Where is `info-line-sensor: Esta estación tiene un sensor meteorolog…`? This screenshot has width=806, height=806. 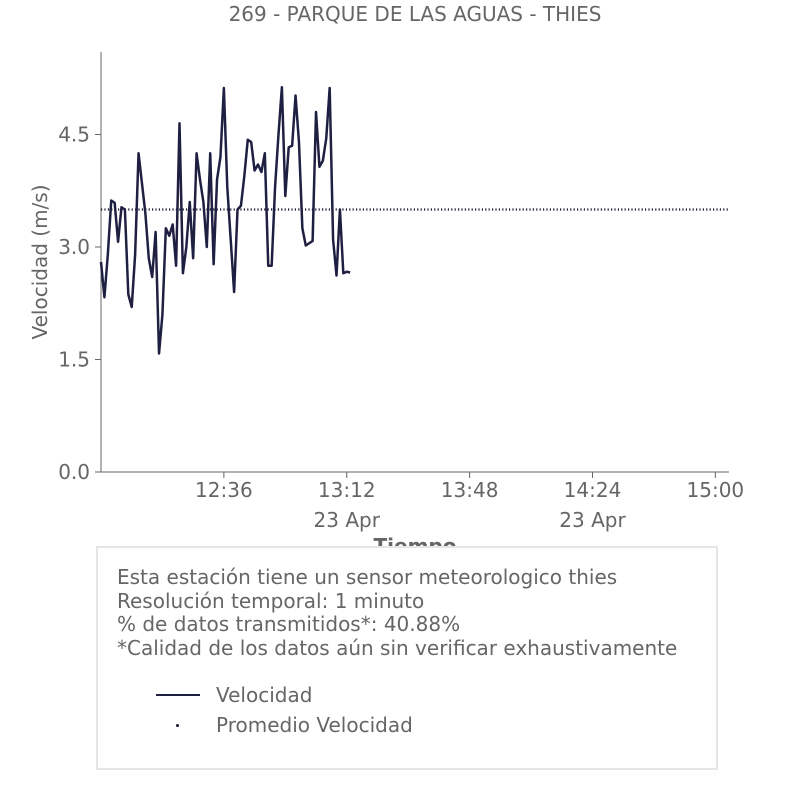 info-line-sensor: Esta estación tiene un sensor meteorolog… is located at coordinates (367, 577).